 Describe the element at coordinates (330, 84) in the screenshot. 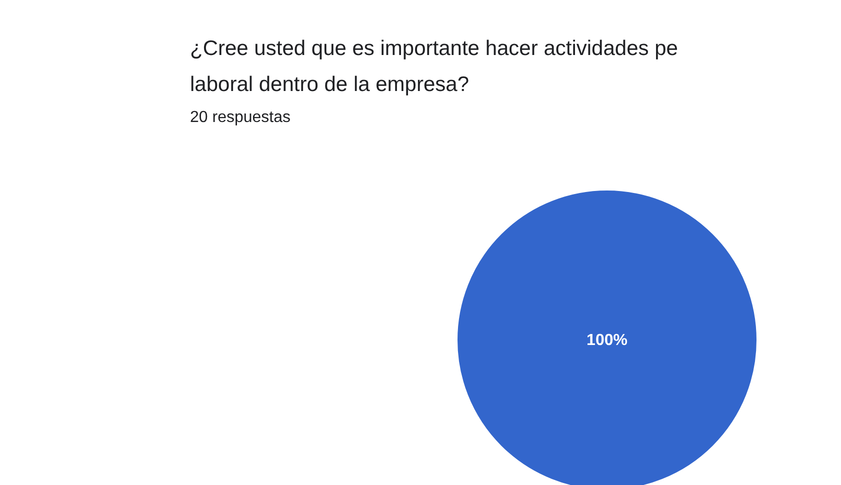

I see `text: laboral dentro de la empresa?` at that location.